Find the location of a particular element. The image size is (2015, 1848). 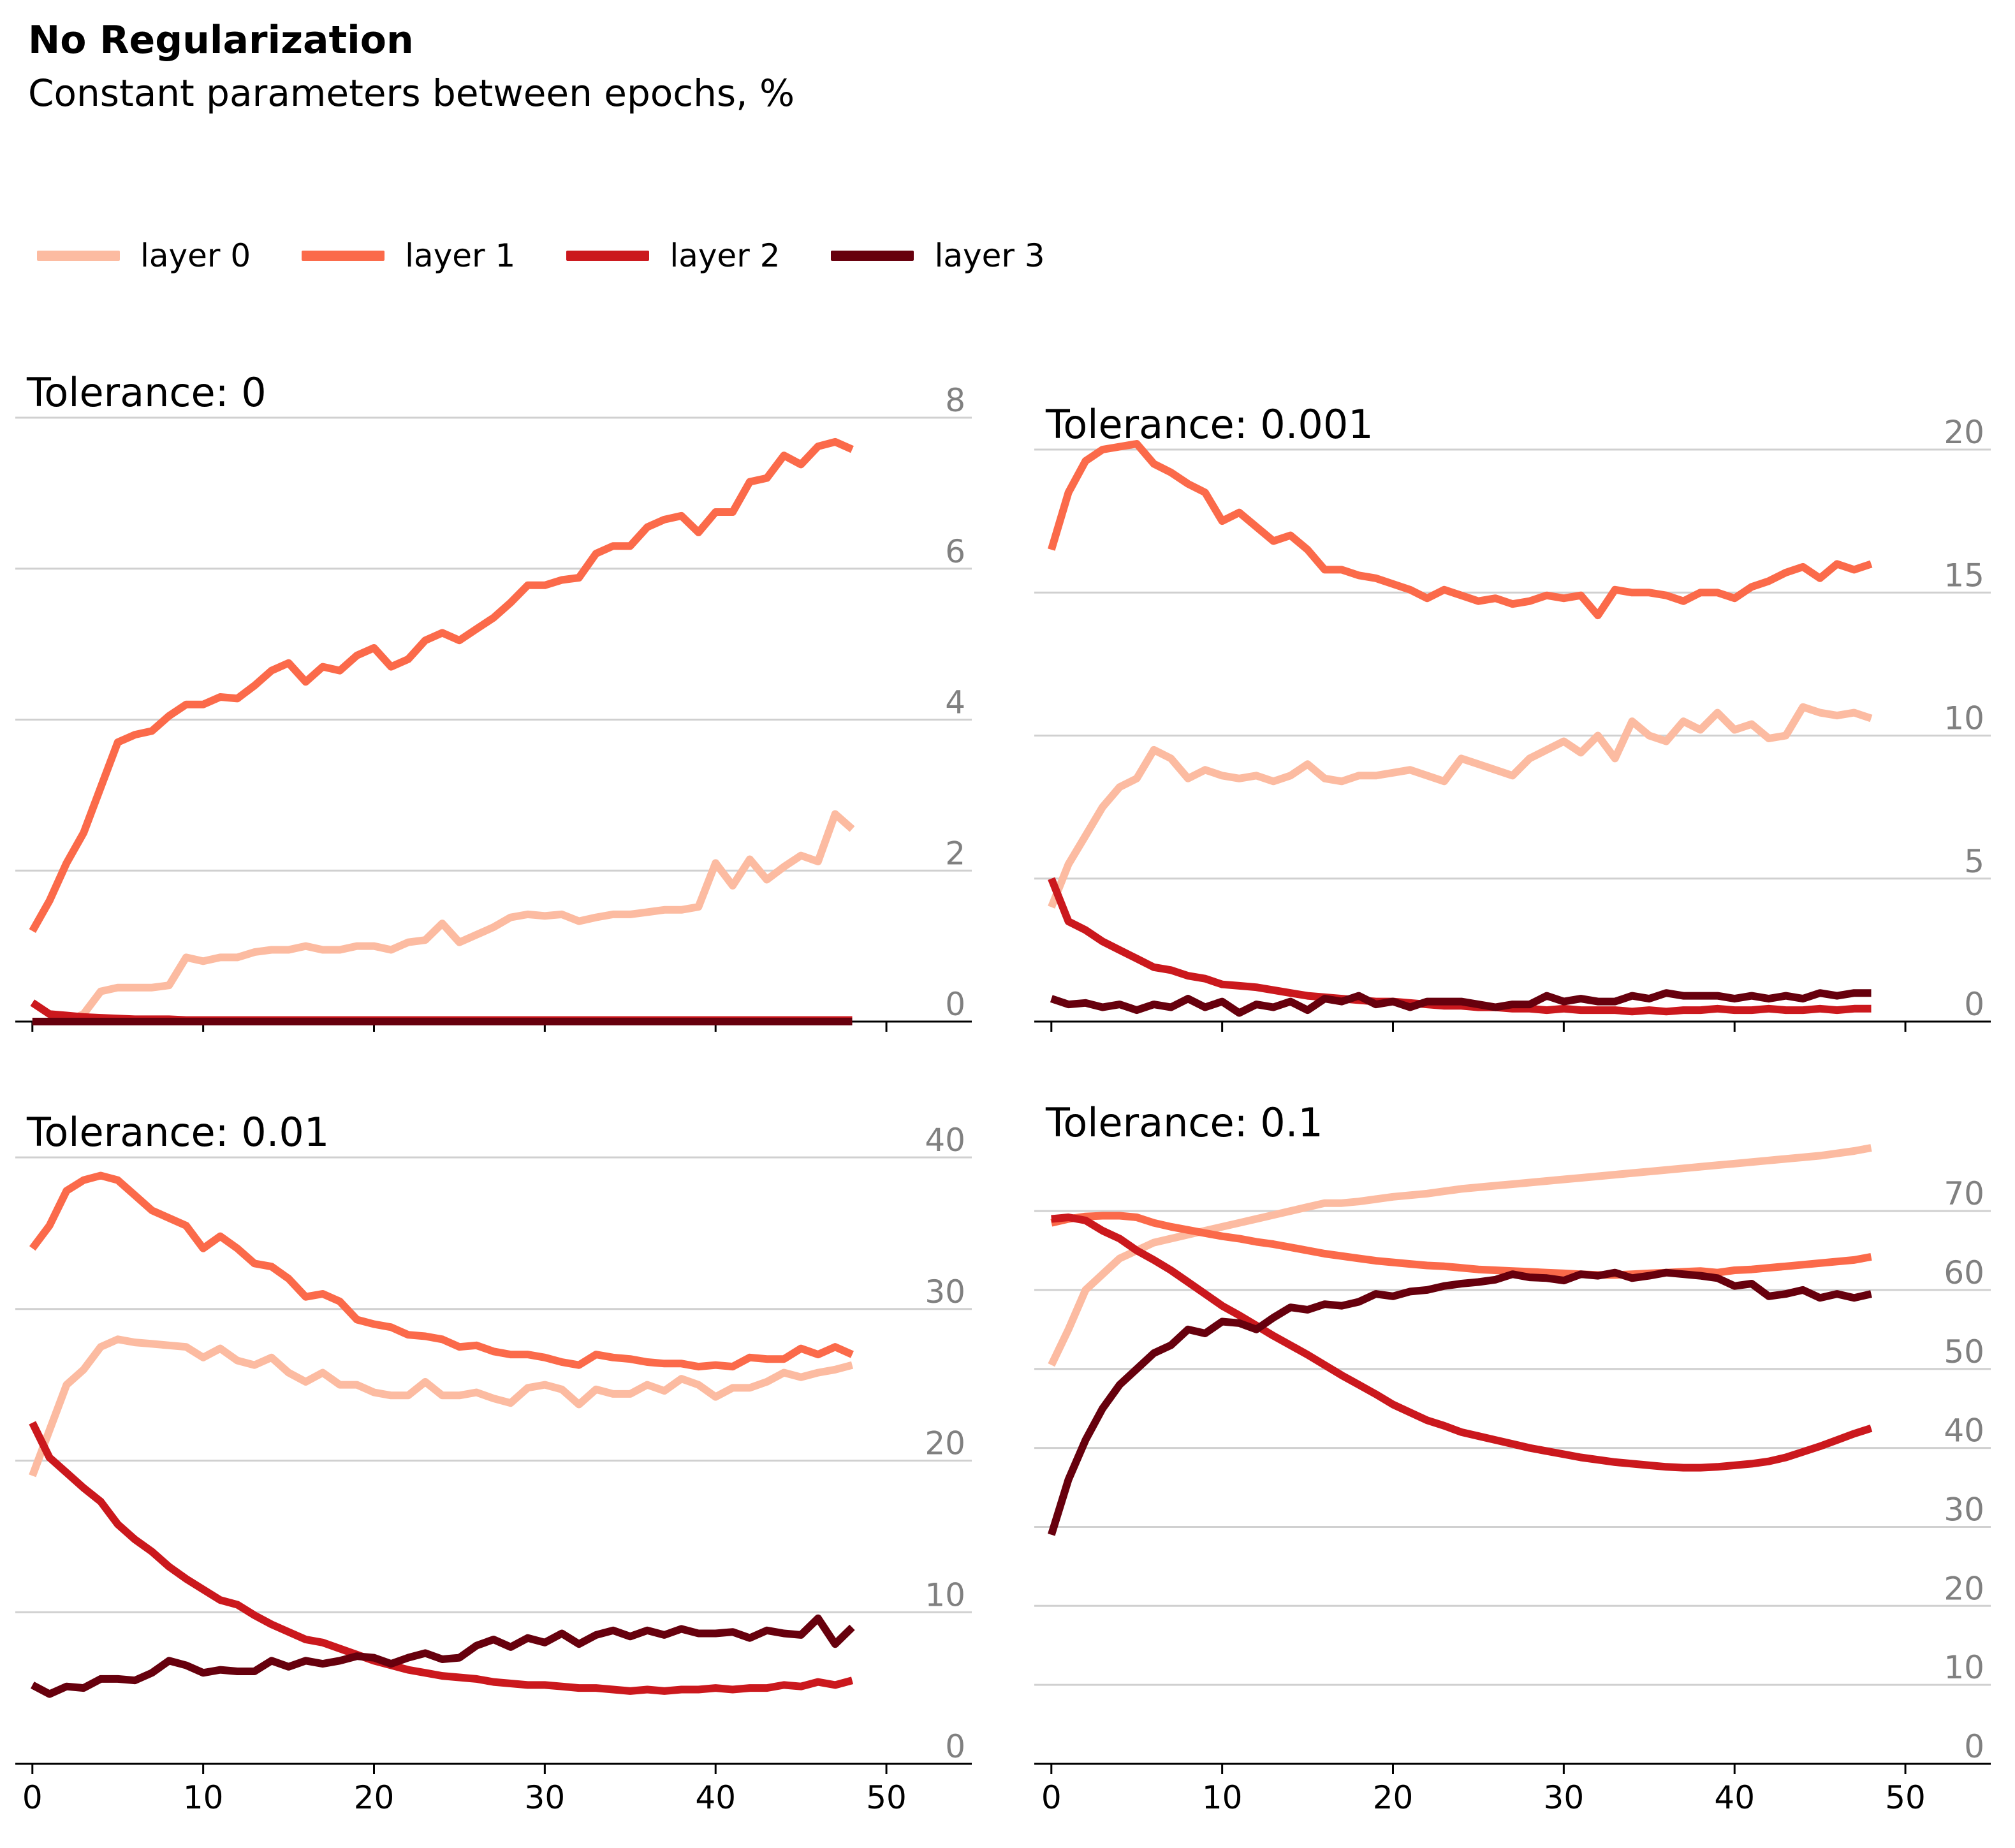

panel-title: Tolerance: 0.001 is located at coordinates (1209, 424).